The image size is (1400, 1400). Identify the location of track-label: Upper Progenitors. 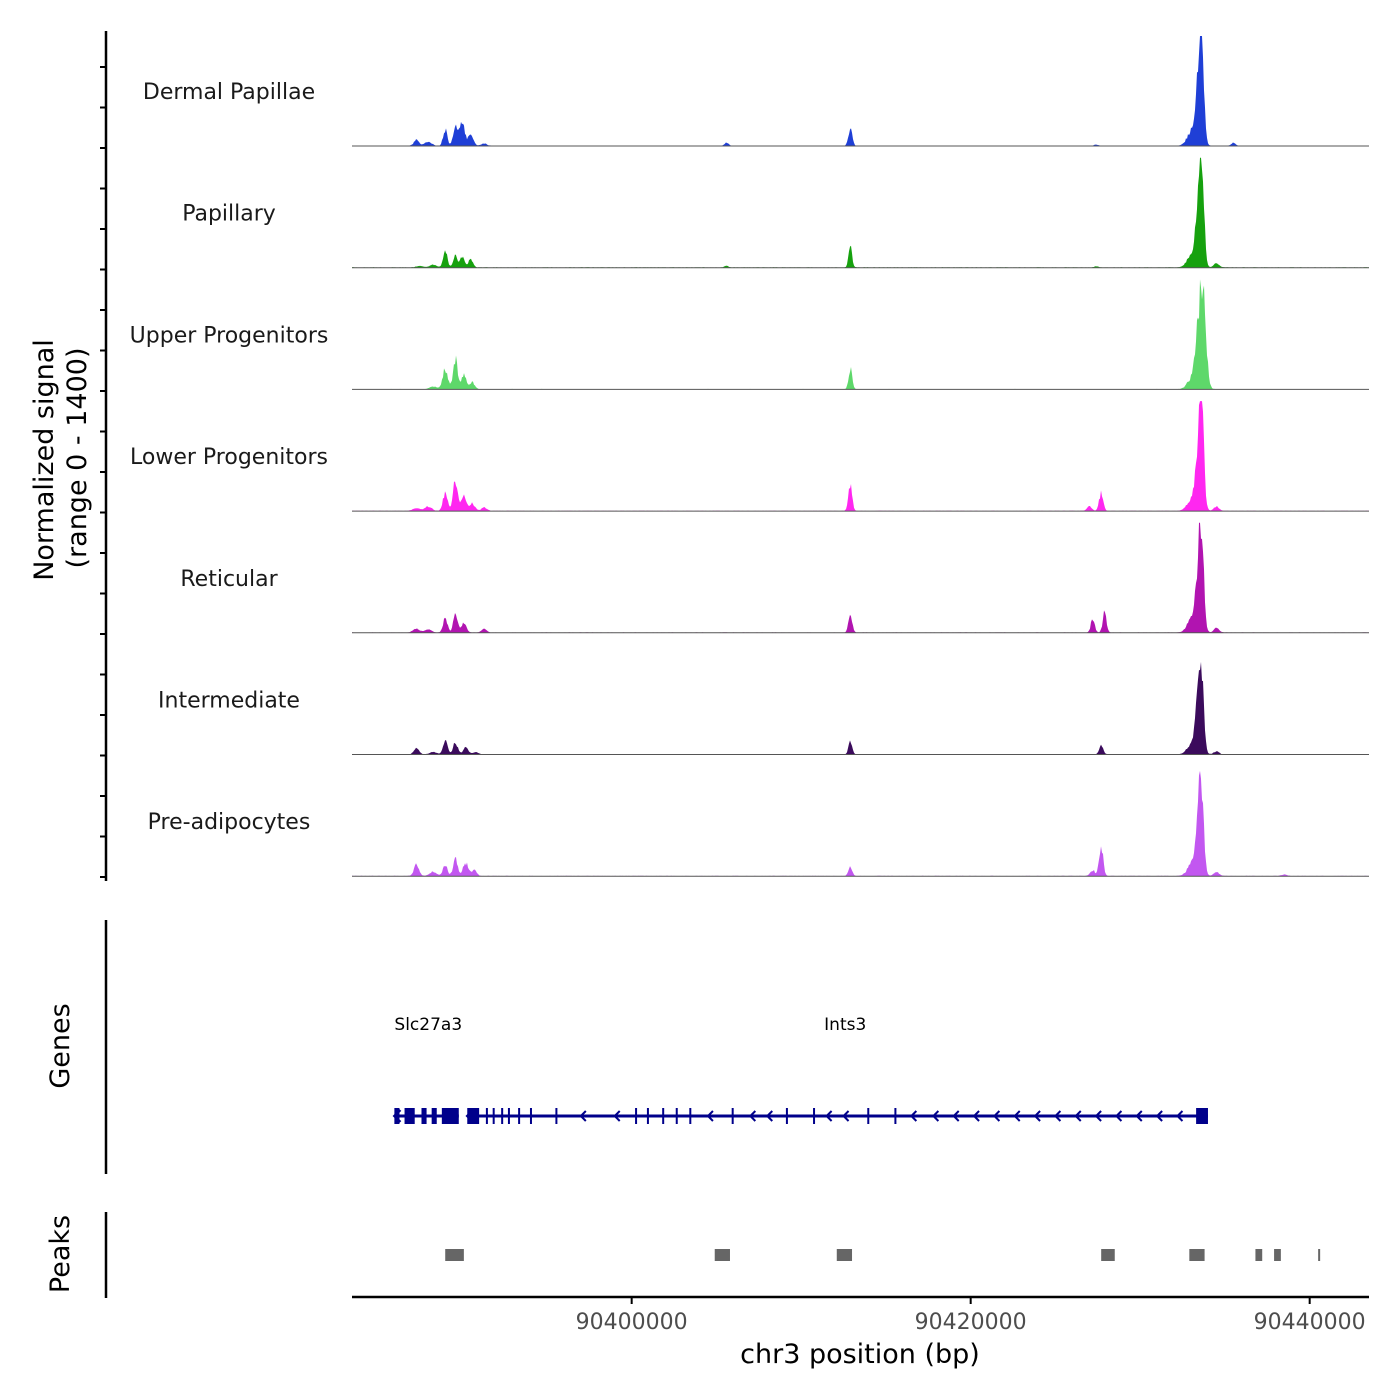
(229, 335).